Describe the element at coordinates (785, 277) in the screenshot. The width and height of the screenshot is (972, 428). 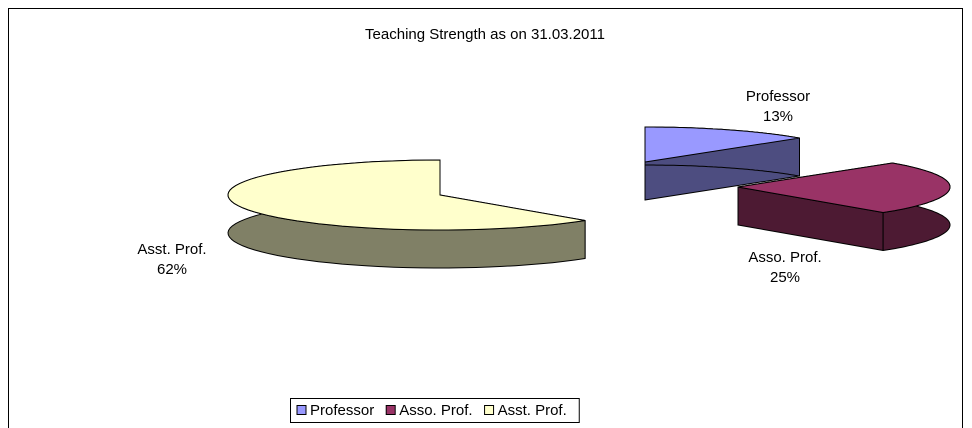
I see `data-label: 25%` at that location.